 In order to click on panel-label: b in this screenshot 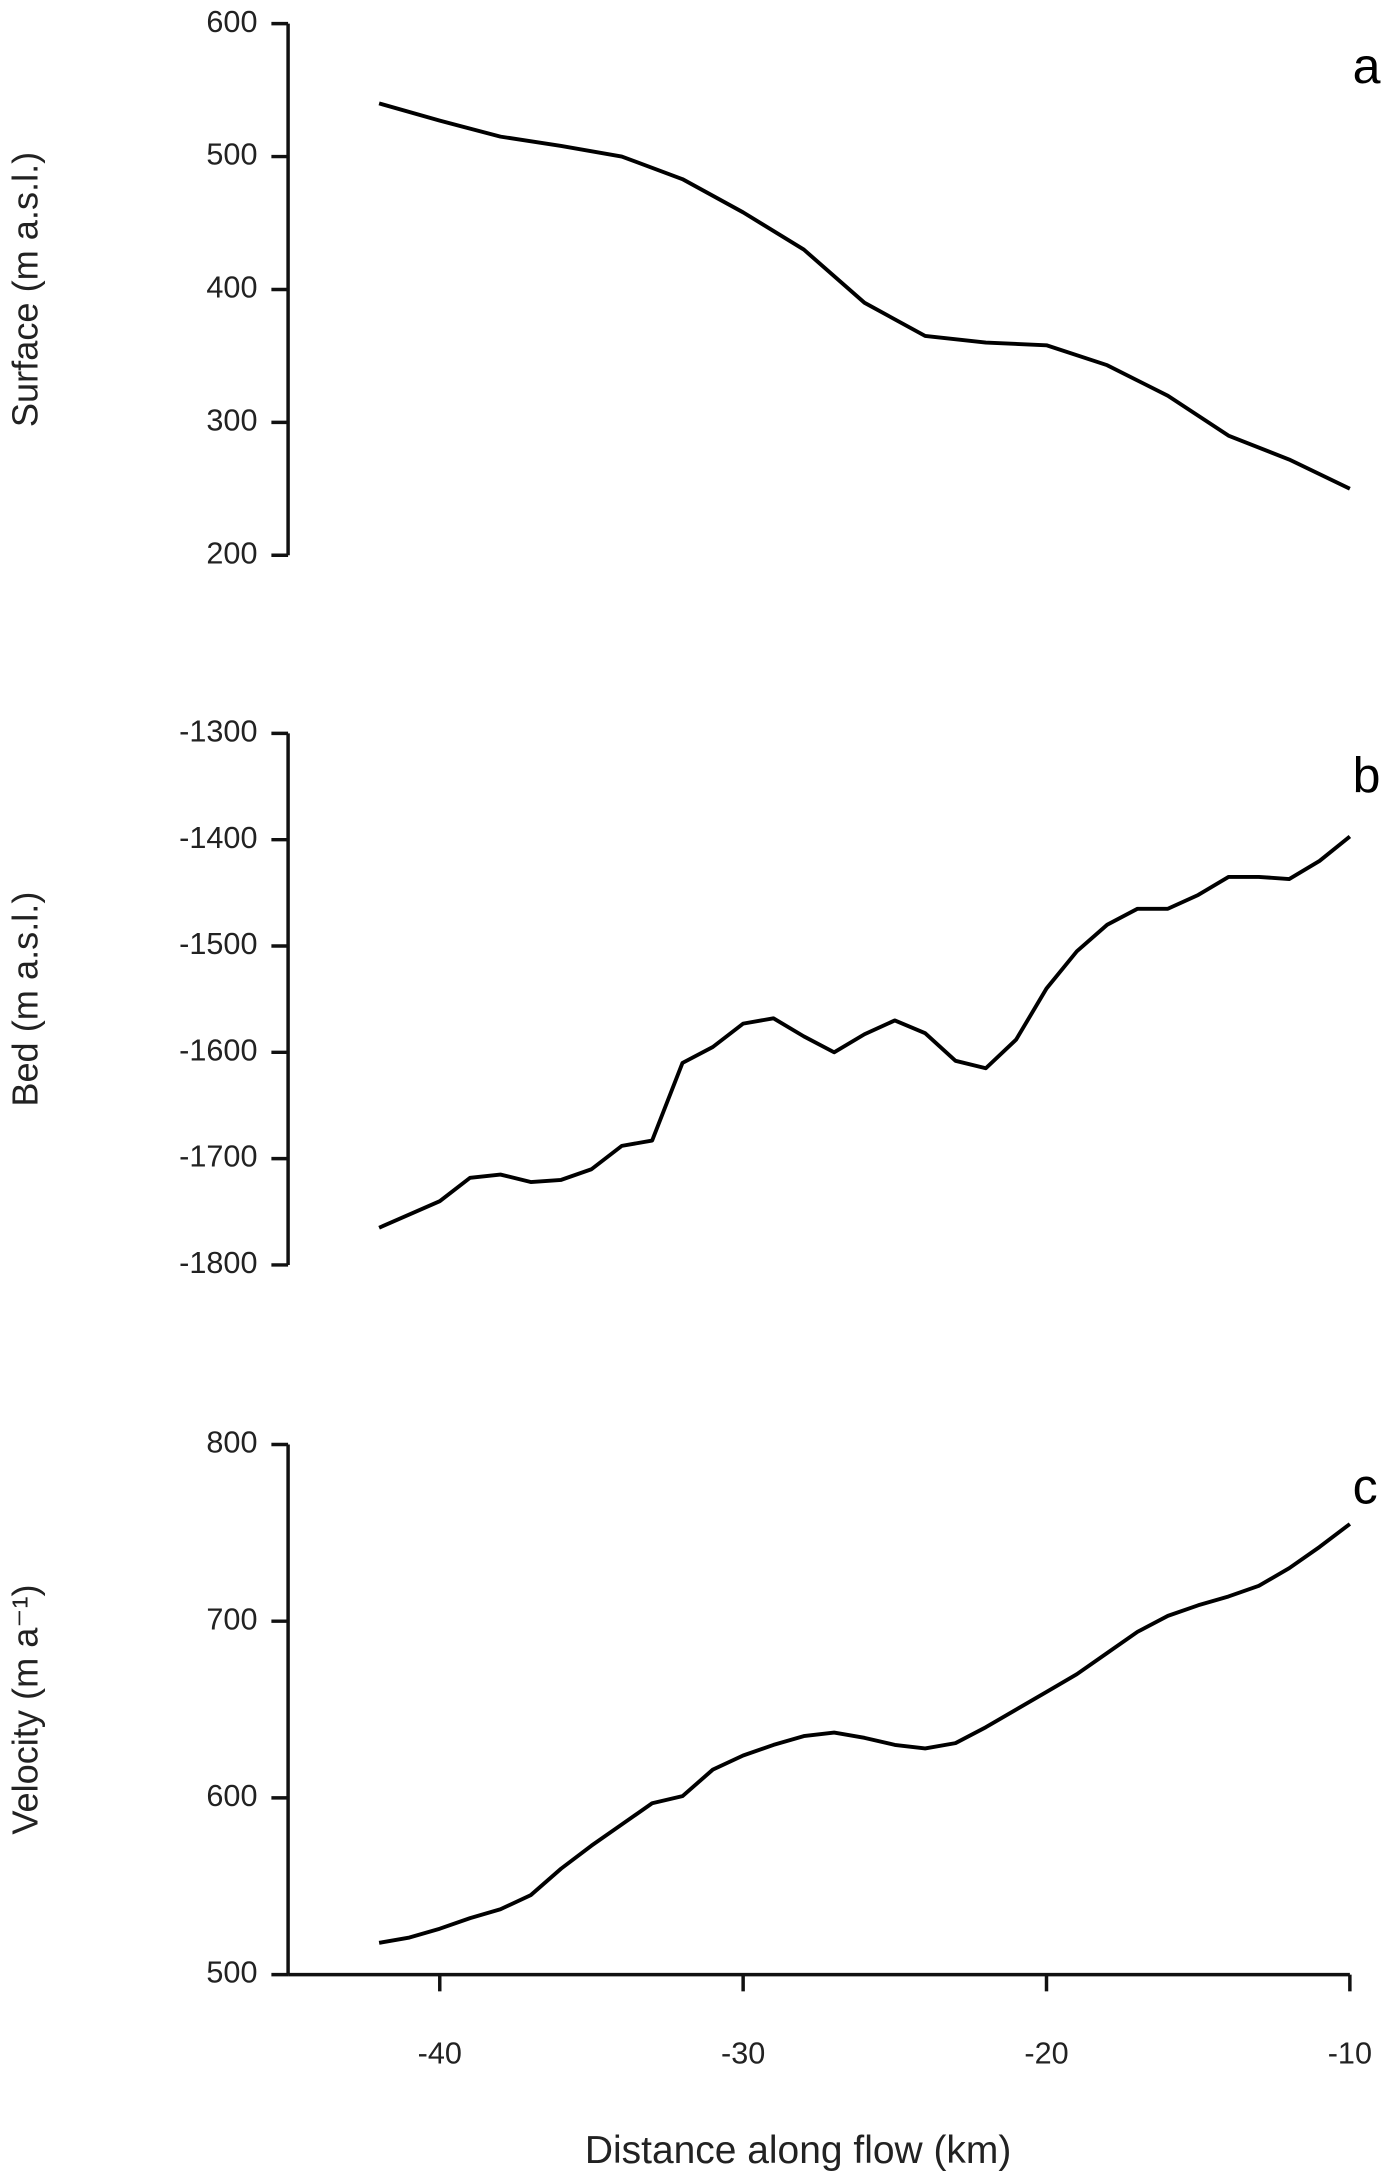, I will do `click(1367, 776)`.